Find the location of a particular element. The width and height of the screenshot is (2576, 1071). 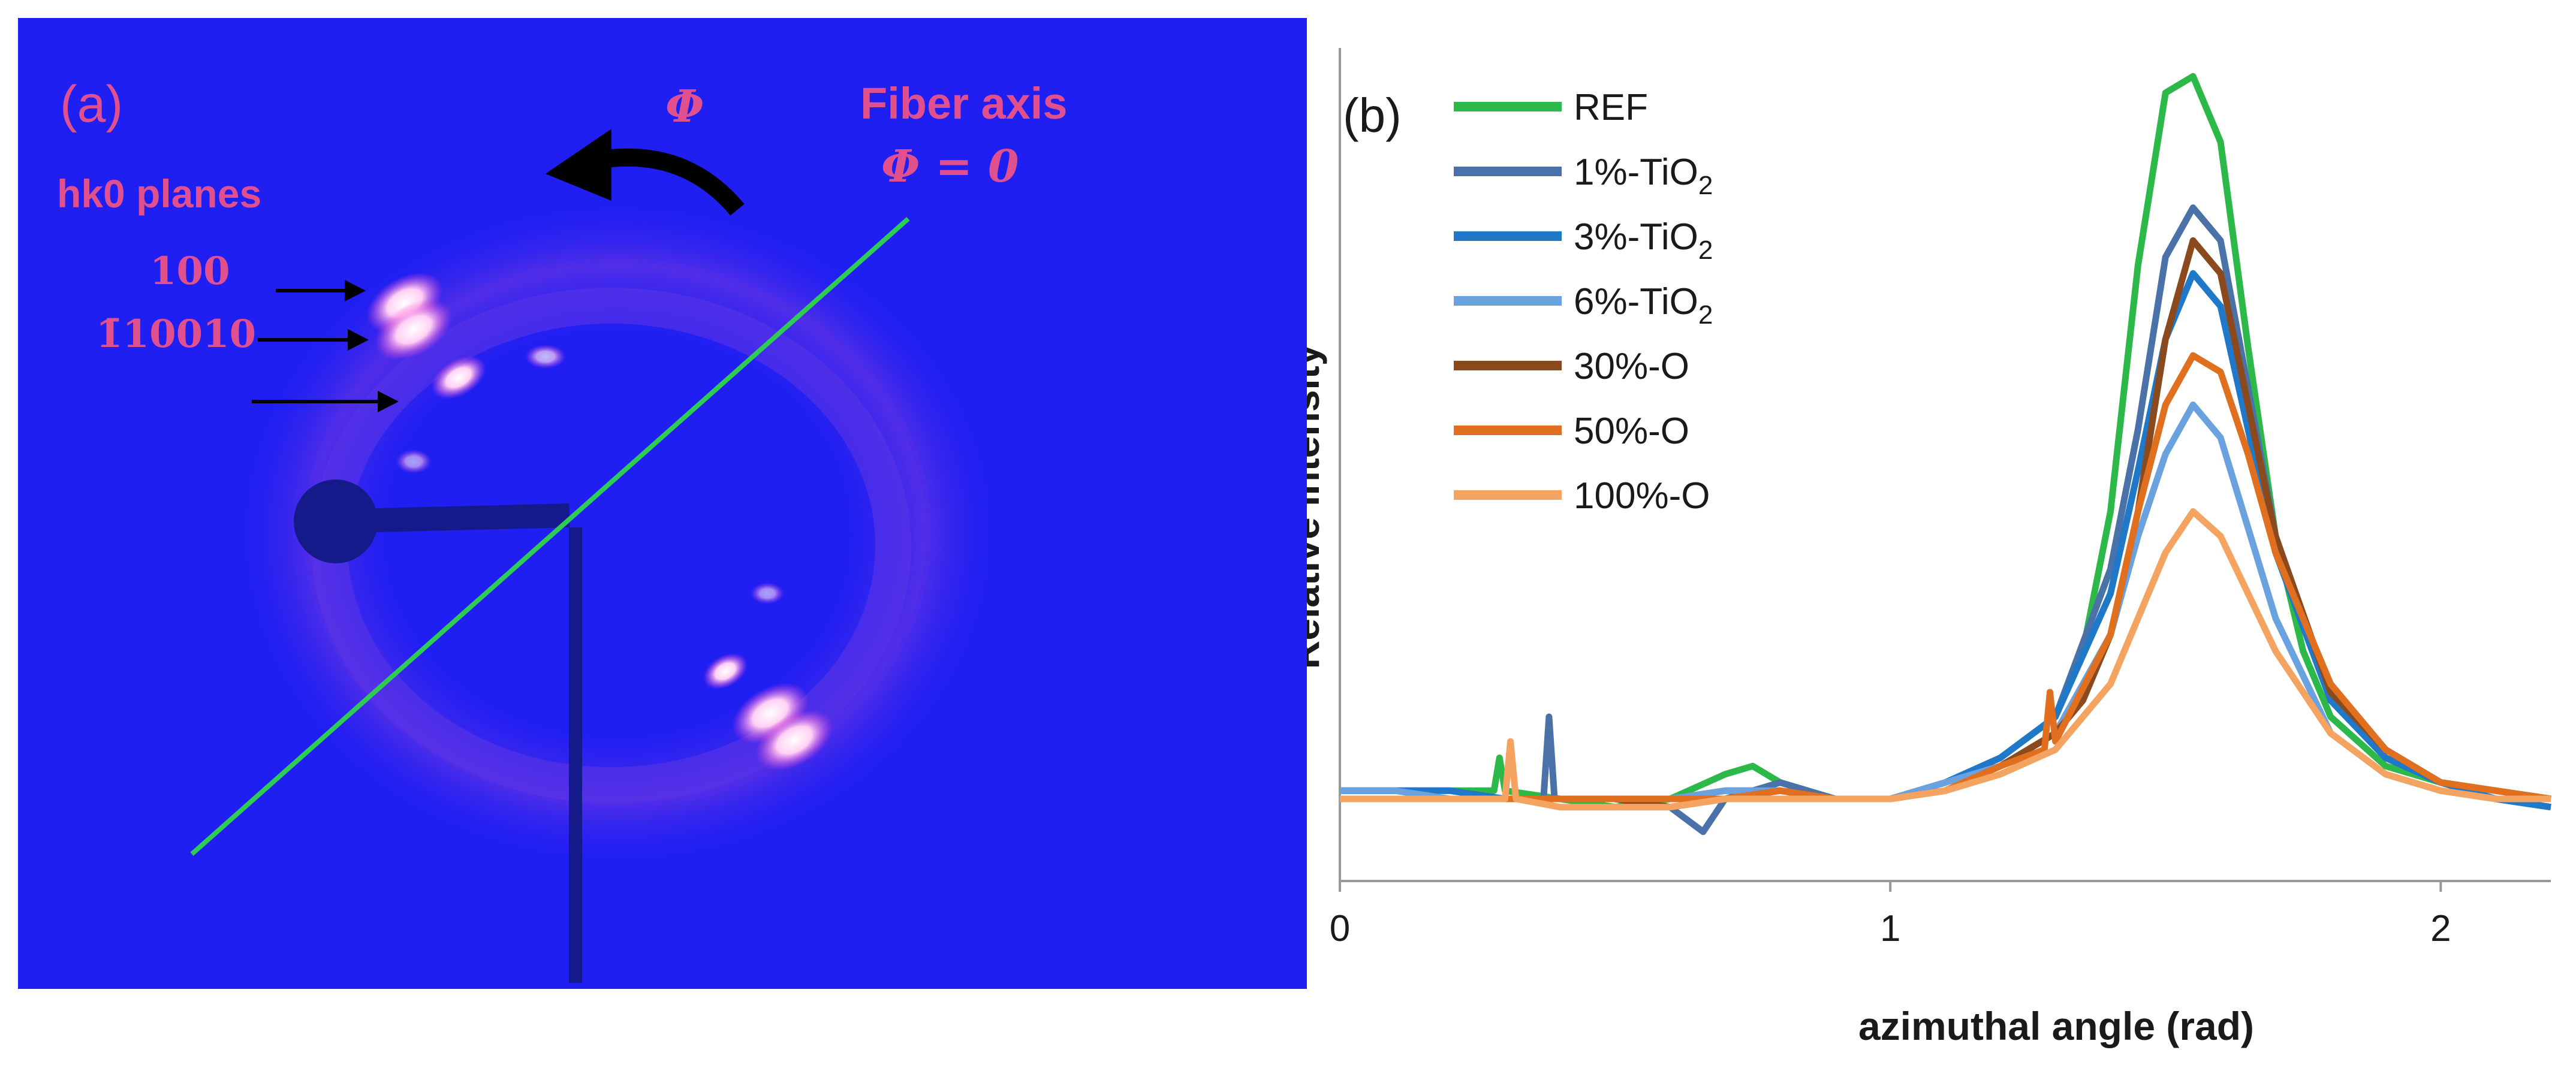

x-ticks: 0 1 2 is located at coordinates (1891, 915).